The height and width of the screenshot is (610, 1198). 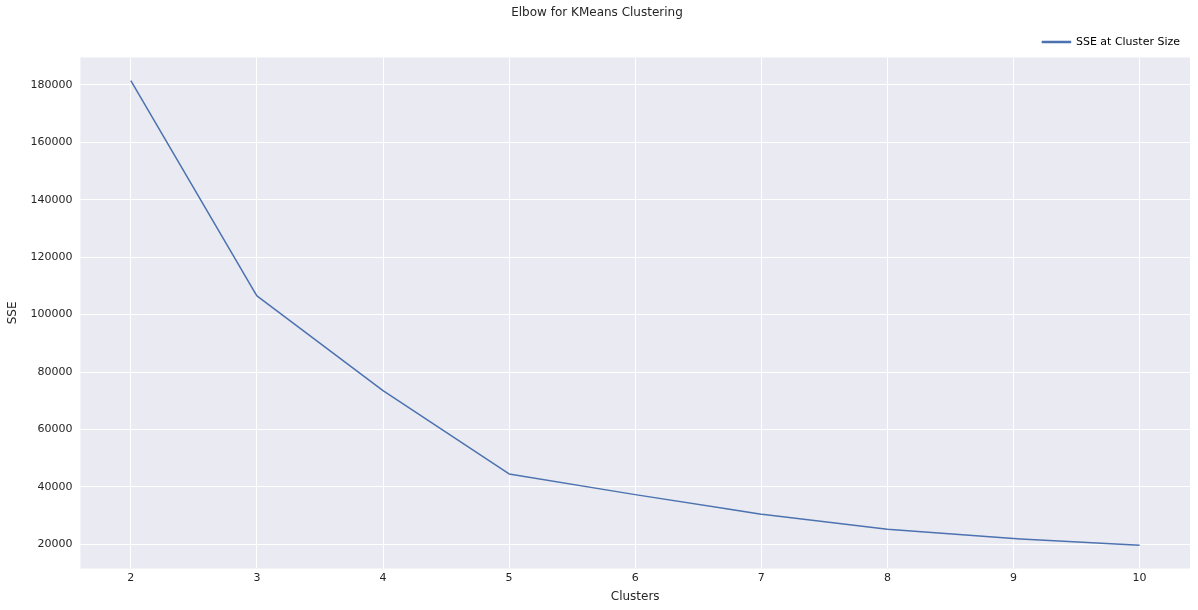 What do you see at coordinates (257, 577) in the screenshot?
I see `x-tick-label: 3` at bounding box center [257, 577].